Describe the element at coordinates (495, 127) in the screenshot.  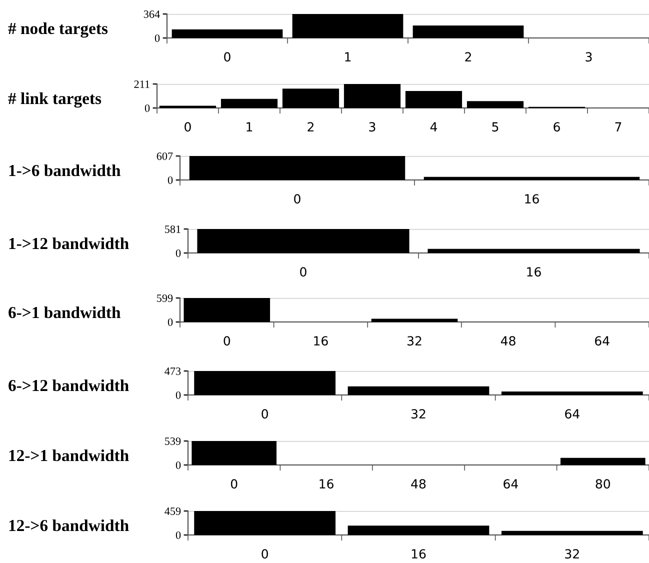
I see `x-tick-label: 5` at that location.